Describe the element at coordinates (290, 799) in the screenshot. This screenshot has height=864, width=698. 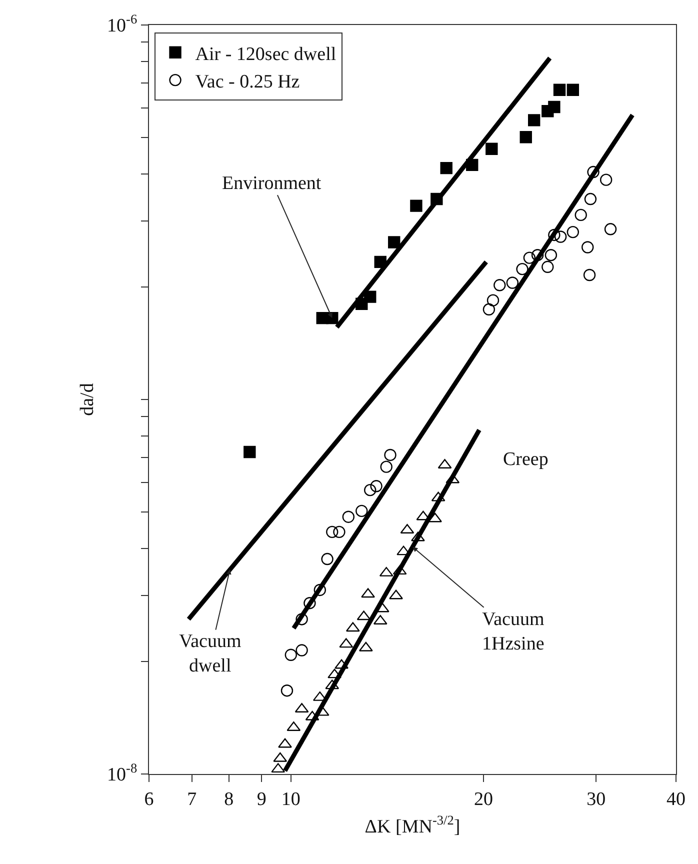
I see `x-tick-label: 10` at that location.